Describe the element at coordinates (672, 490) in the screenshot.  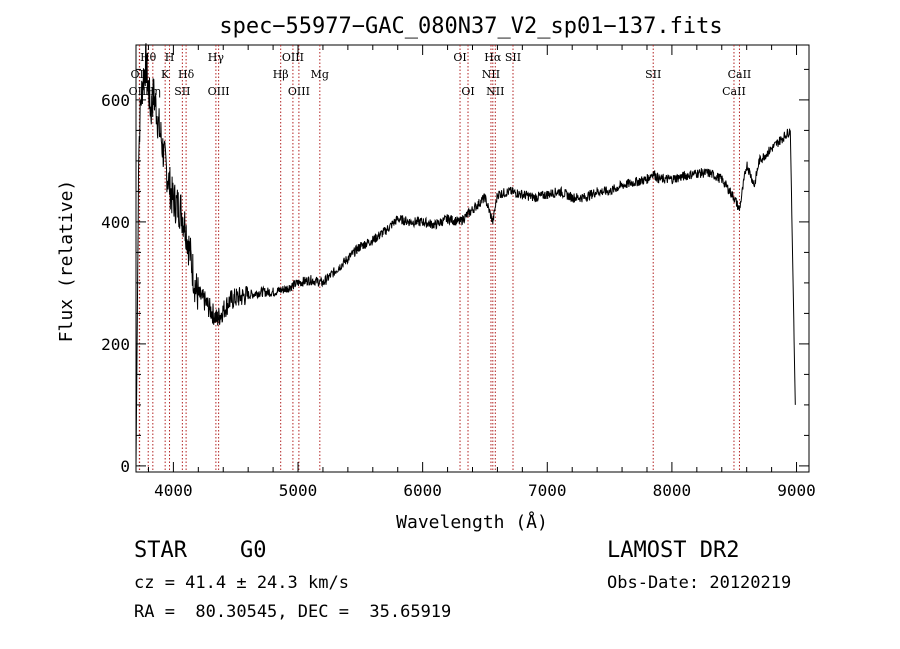
I see `x-tick-label: 8000` at that location.